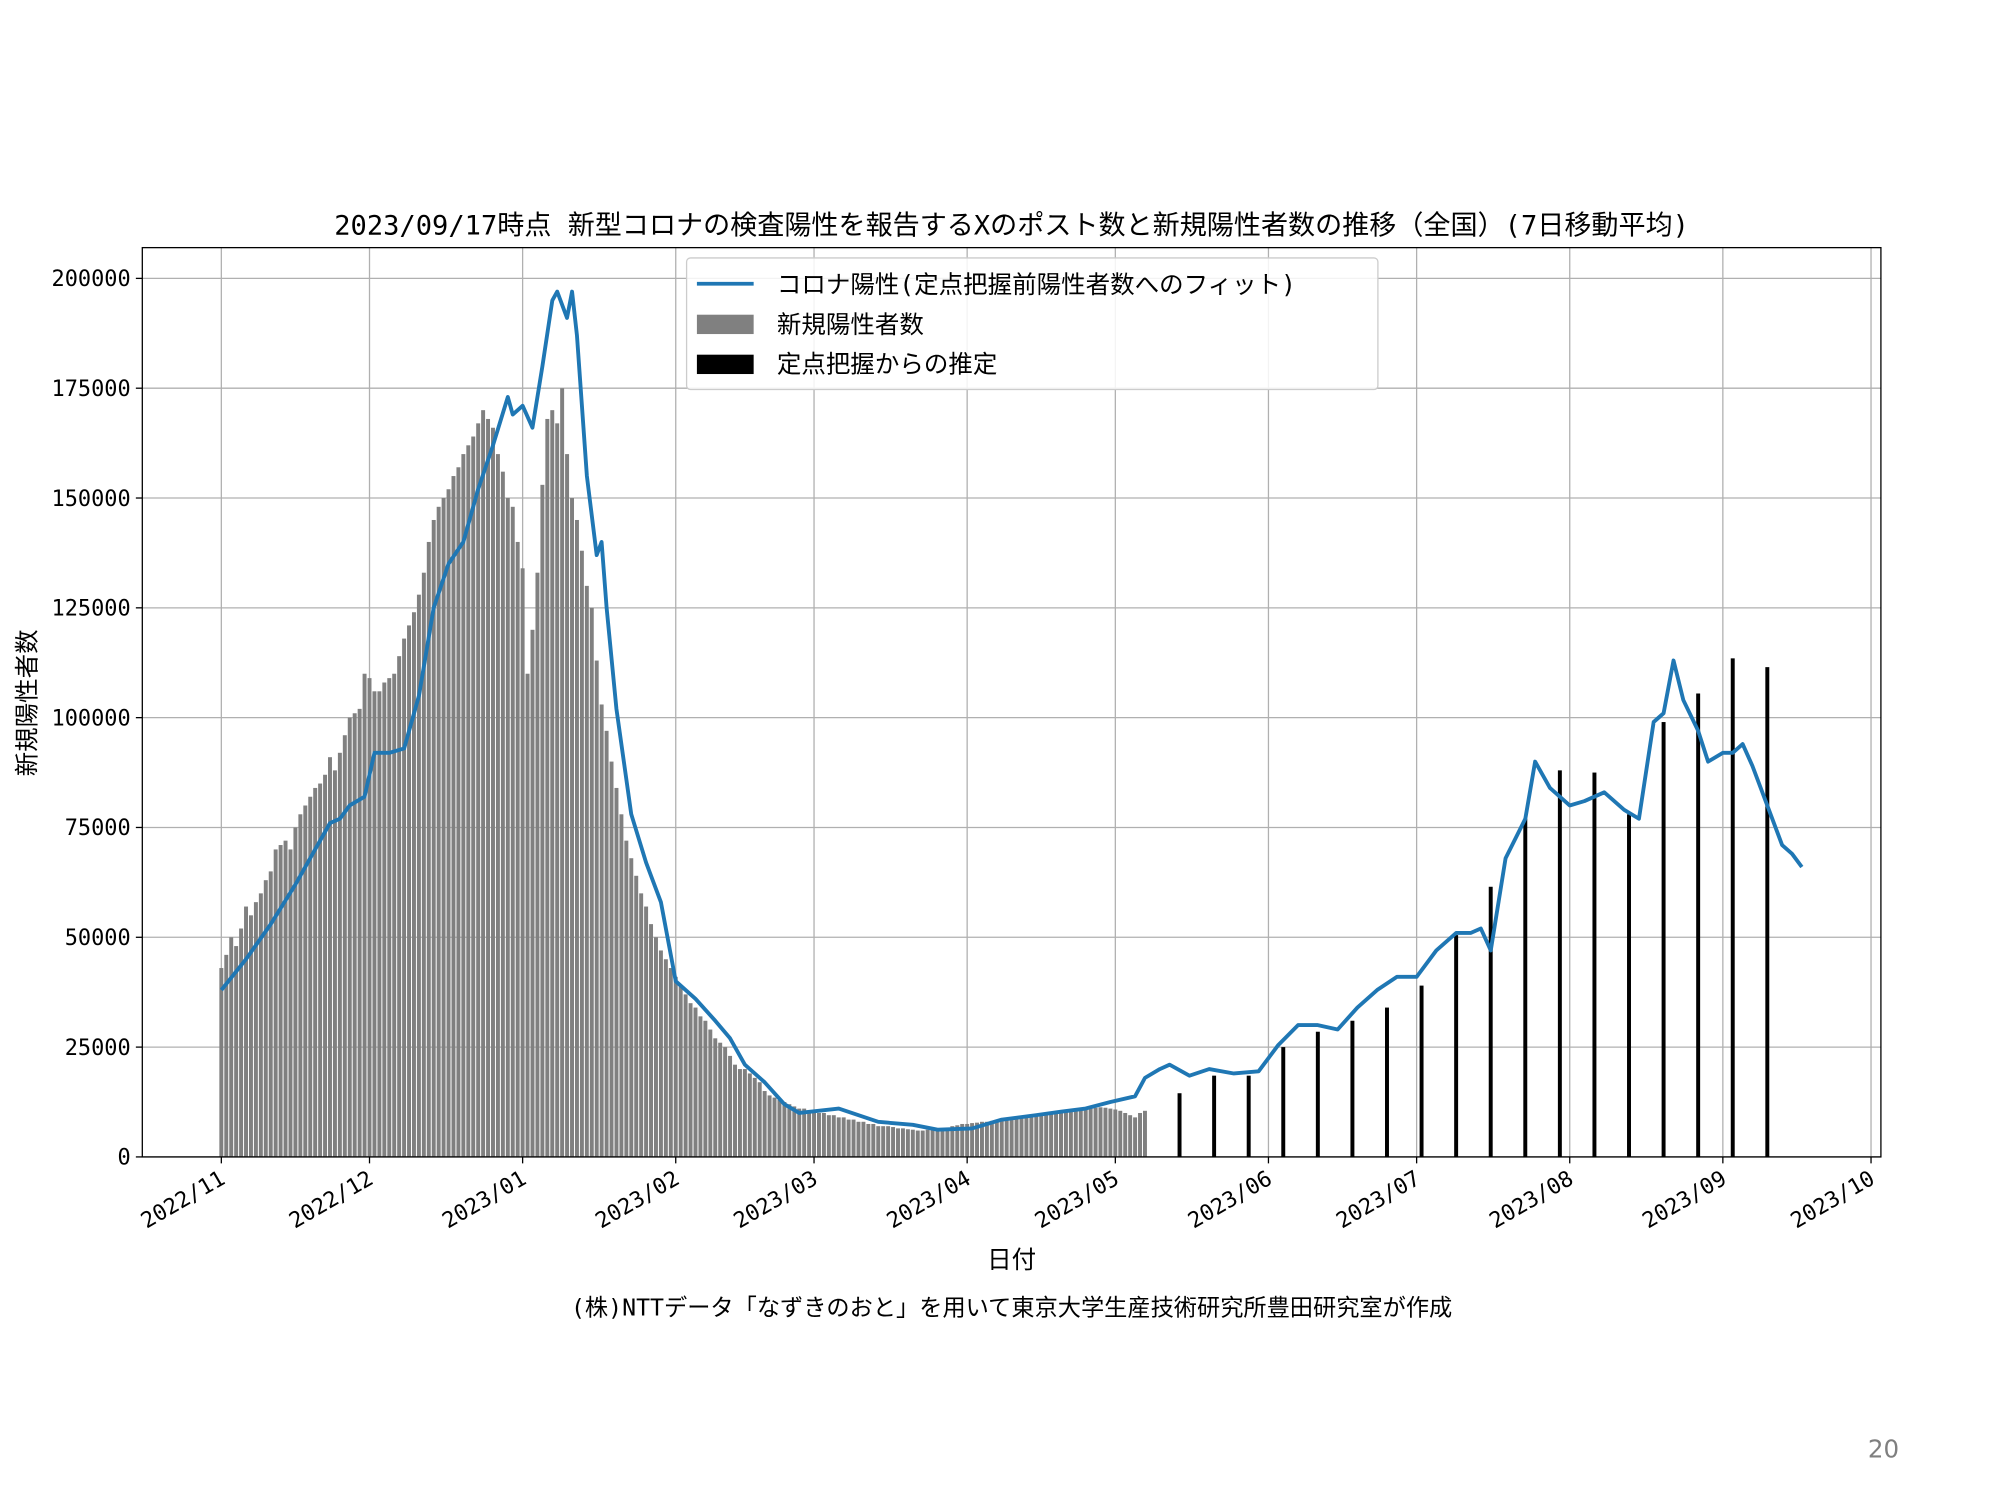 The image size is (2000, 1500). What do you see at coordinates (98, 828) in the screenshot?
I see `y-tick-label: 75000` at bounding box center [98, 828].